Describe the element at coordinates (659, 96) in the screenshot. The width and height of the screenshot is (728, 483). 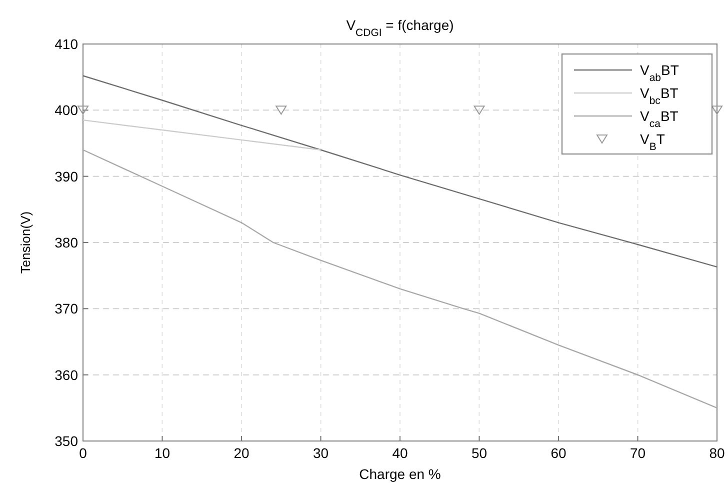
I see `legend-label: V$_{bc}$BT` at that location.